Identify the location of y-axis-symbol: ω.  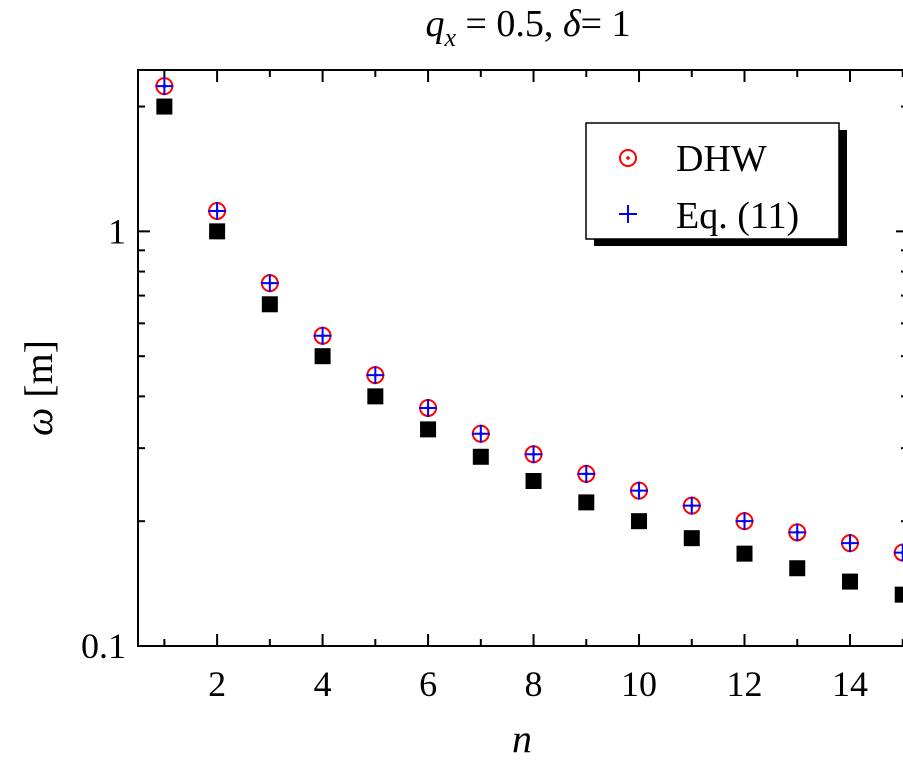
(38, 422).